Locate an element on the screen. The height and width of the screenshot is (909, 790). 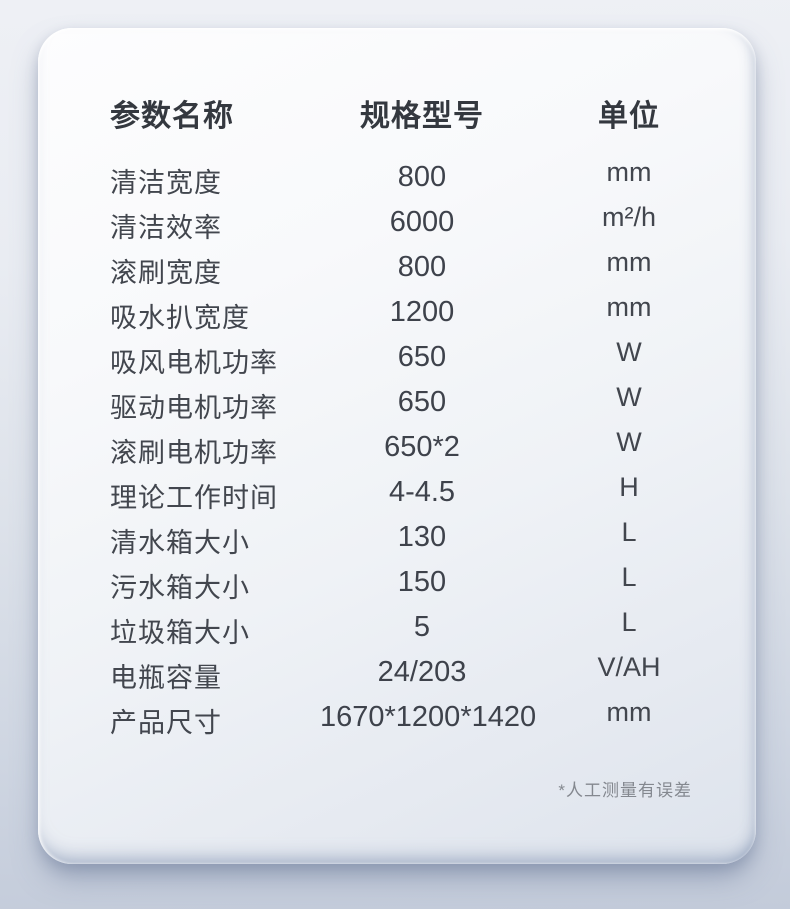
parameter-name: 垃圾箱大小 is located at coordinates (180, 633).